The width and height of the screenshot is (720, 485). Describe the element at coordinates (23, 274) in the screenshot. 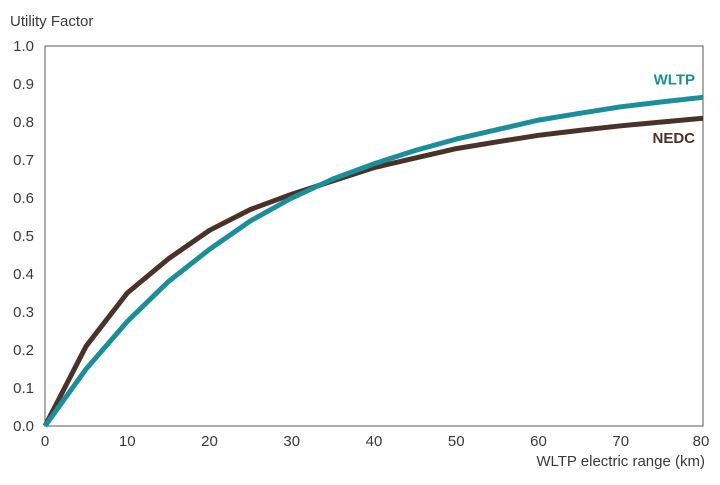

I see `y-tick-label: 0.4` at that location.